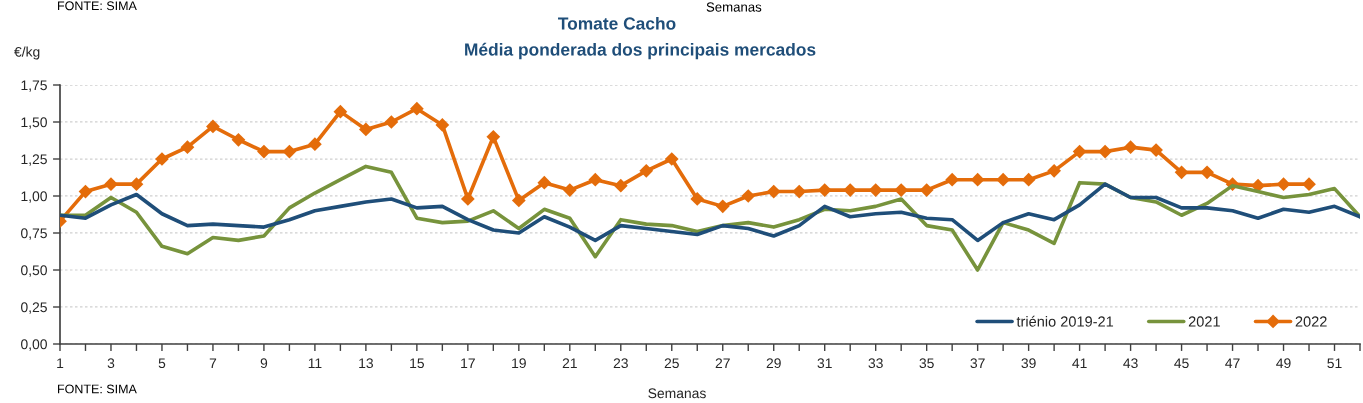 The width and height of the screenshot is (1363, 403). I want to click on x-tick-label: 39, so click(1028, 363).